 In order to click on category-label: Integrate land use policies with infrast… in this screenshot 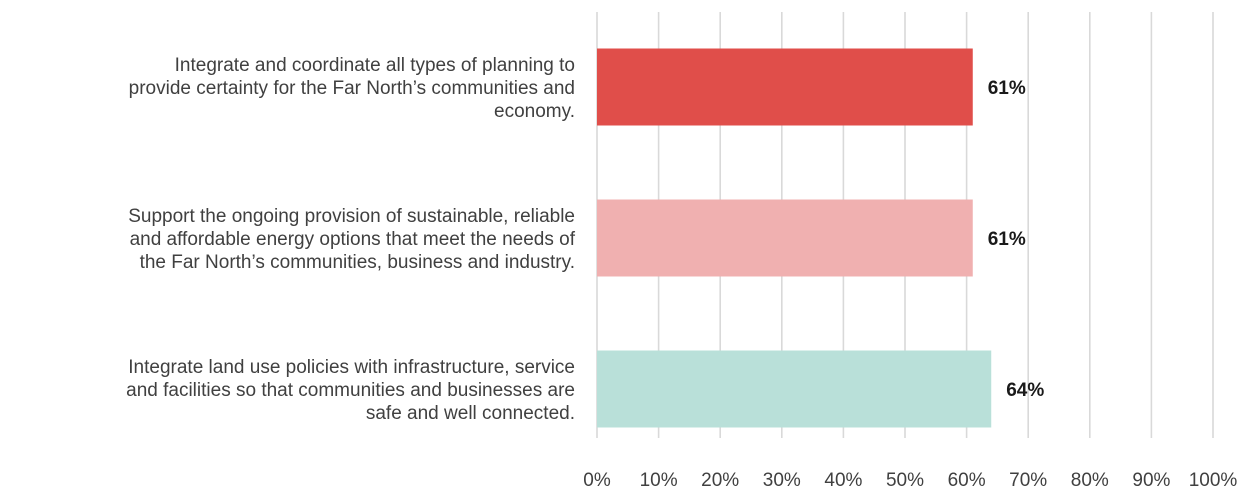, I will do `click(350, 390)`.